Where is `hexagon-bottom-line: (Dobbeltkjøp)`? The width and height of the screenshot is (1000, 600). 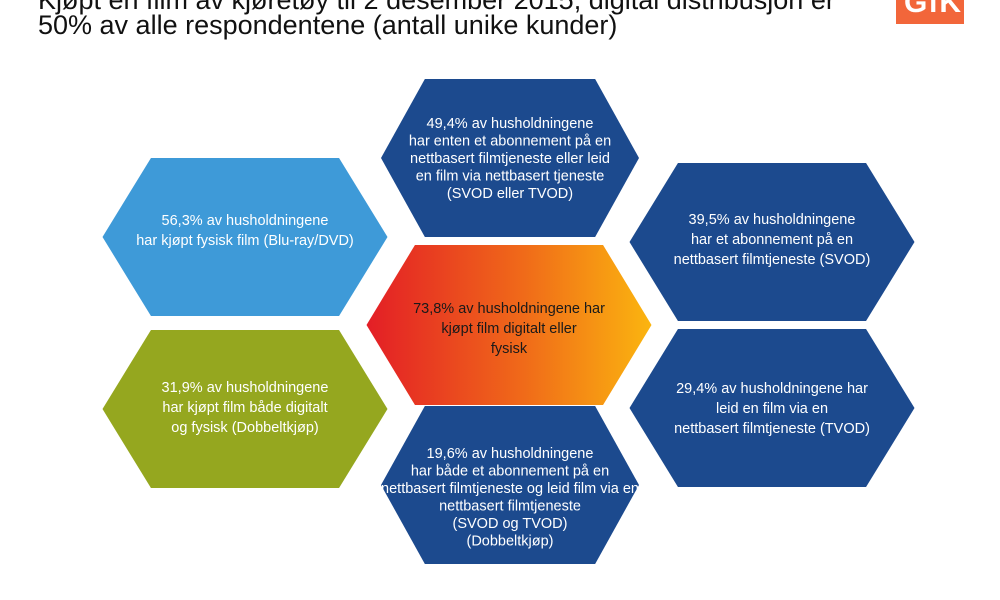
hexagon-bottom-line: (Dobbeltkjøp) is located at coordinates (509, 542).